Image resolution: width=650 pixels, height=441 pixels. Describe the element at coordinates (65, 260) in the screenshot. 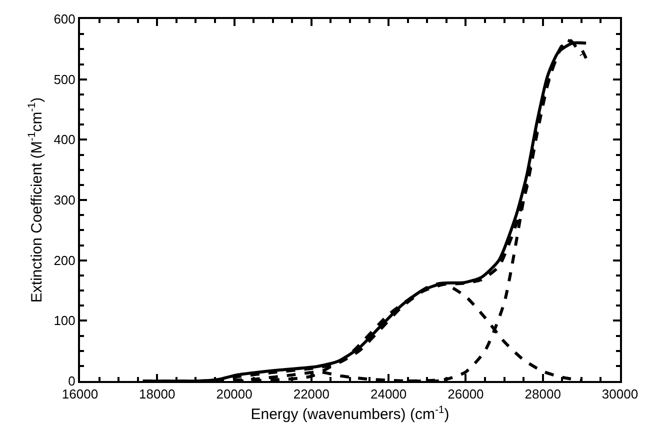

I see `y-tick-label: 200` at that location.